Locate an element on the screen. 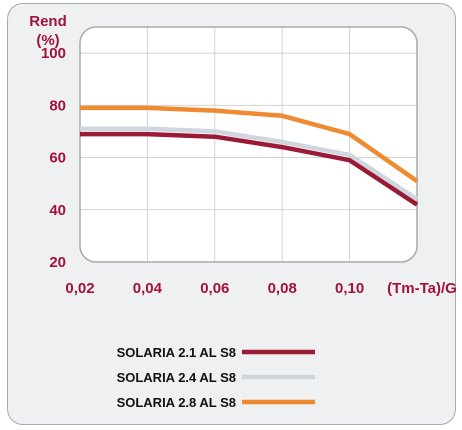  x-tick-label: 0,04 is located at coordinates (148, 288).